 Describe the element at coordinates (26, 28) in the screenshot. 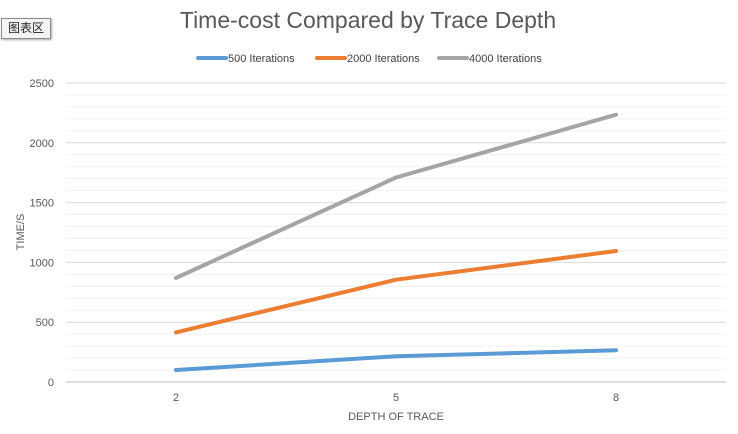

I see `chart-area-label: 图表区` at that location.